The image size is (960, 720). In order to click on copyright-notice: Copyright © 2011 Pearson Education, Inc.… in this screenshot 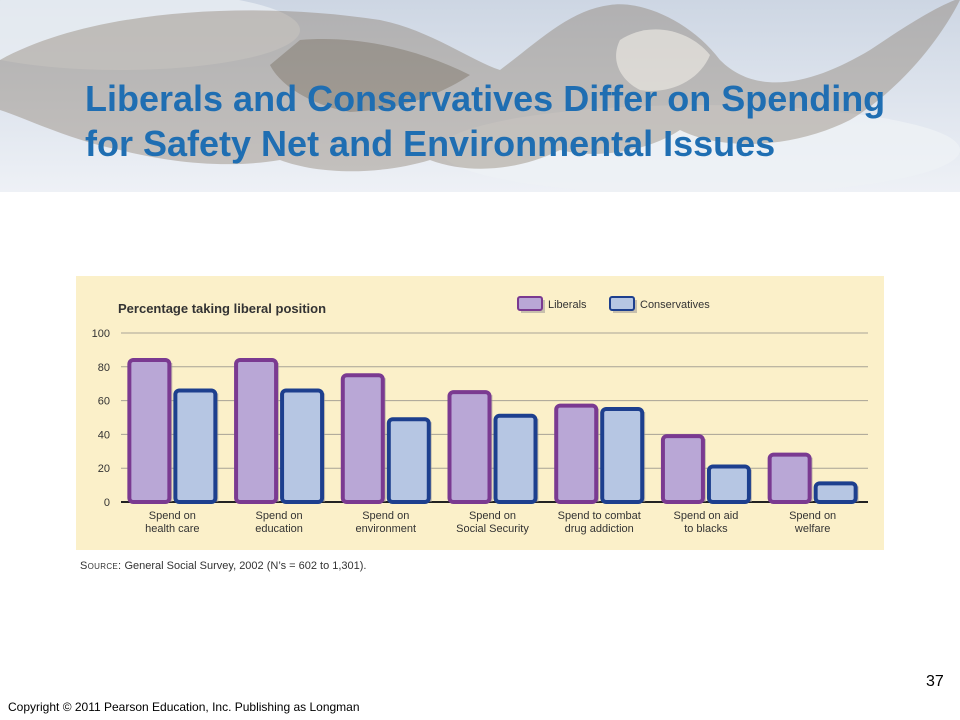, I will do `click(184, 707)`.